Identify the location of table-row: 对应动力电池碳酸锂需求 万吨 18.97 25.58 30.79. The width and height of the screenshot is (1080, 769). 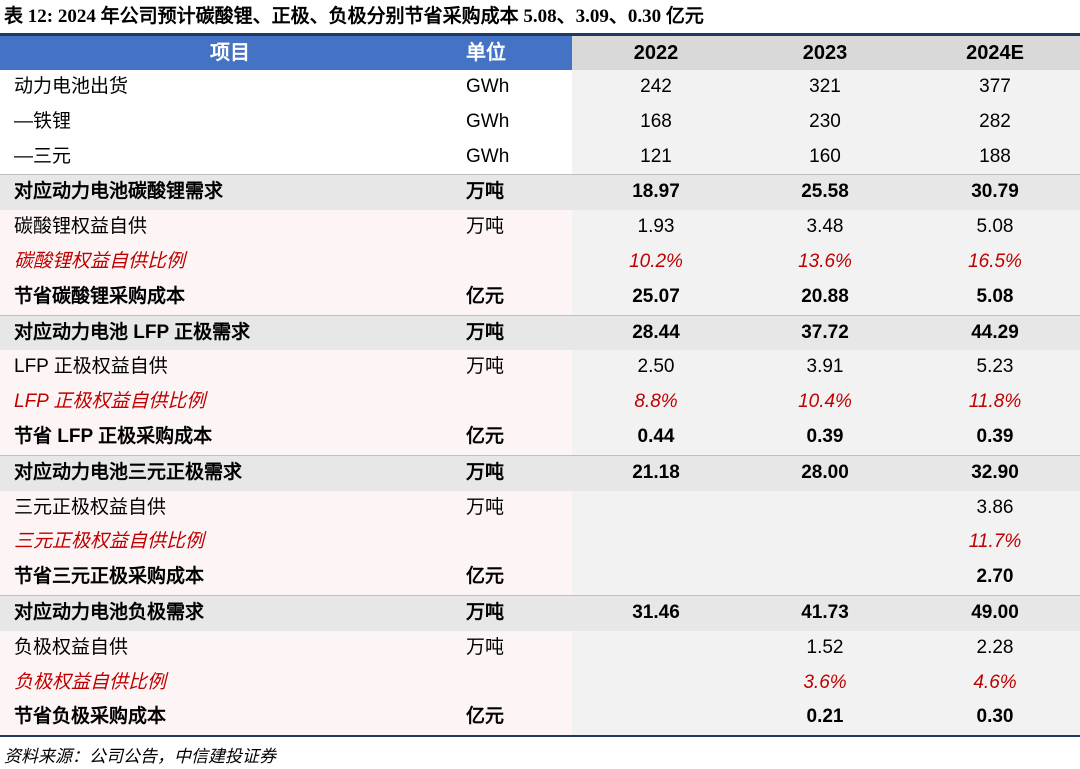
(540, 192).